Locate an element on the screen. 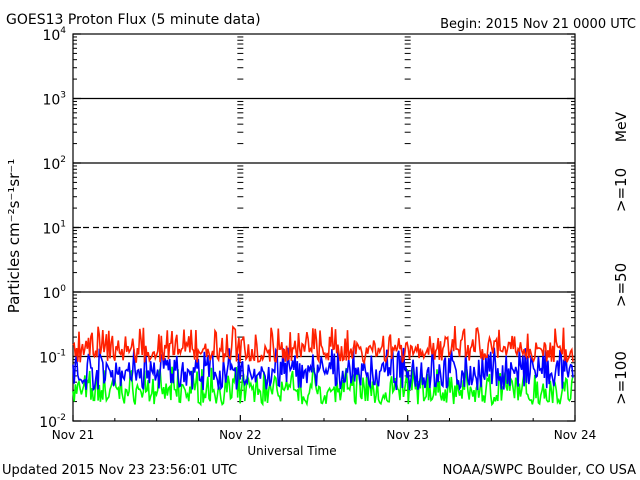  x-tick-label: Nov 21 is located at coordinates (73, 435).